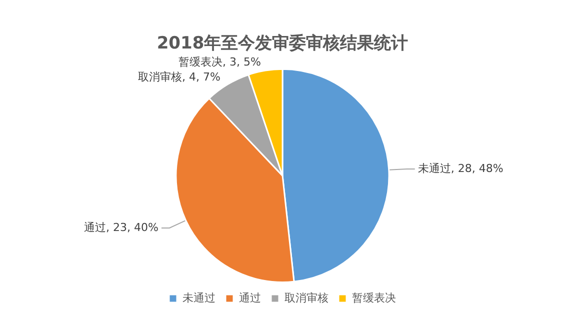 The height and width of the screenshot is (332, 565). What do you see at coordinates (219, 62) in the screenshot?
I see `data-label: 暂缓表决, 3, 5%` at bounding box center [219, 62].